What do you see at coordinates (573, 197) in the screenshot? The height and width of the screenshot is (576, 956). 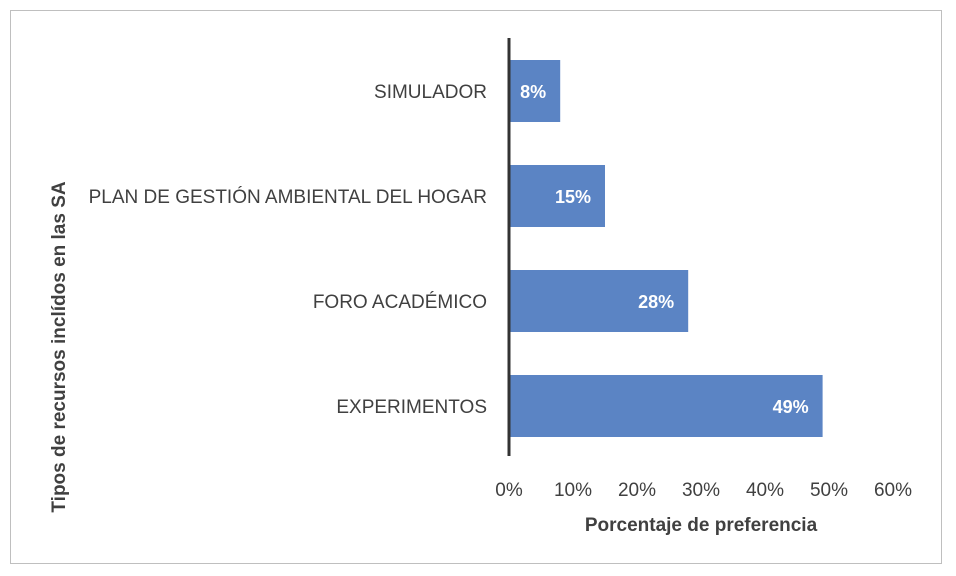 I see `bar-data-label-1: 15%` at bounding box center [573, 197].